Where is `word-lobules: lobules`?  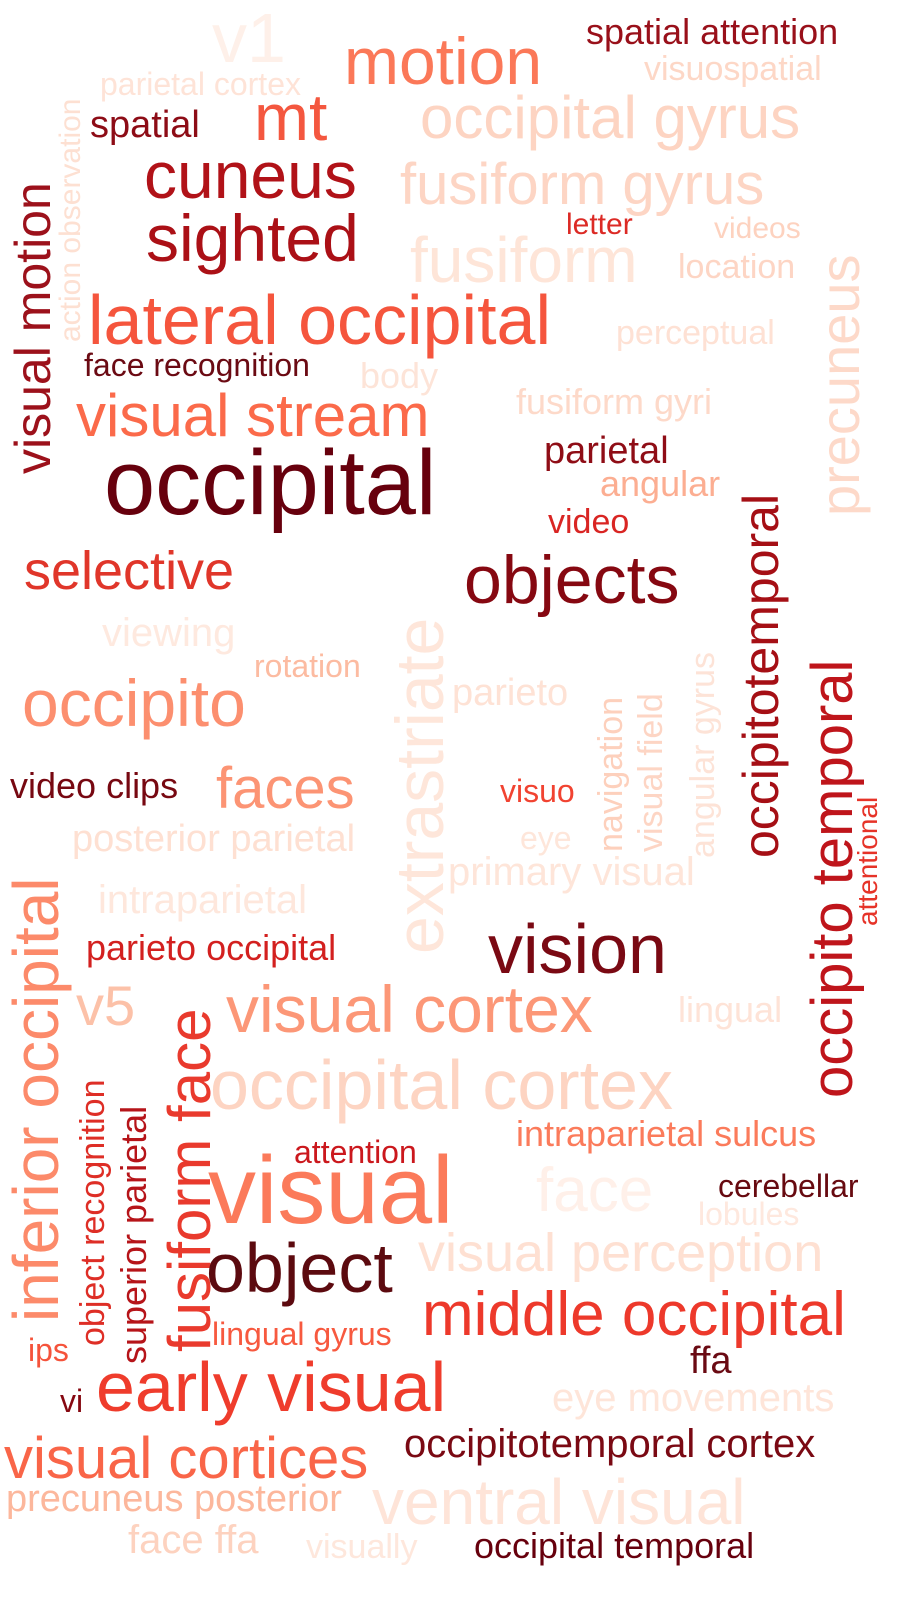
word-lobules: lobules is located at coordinates (749, 1214).